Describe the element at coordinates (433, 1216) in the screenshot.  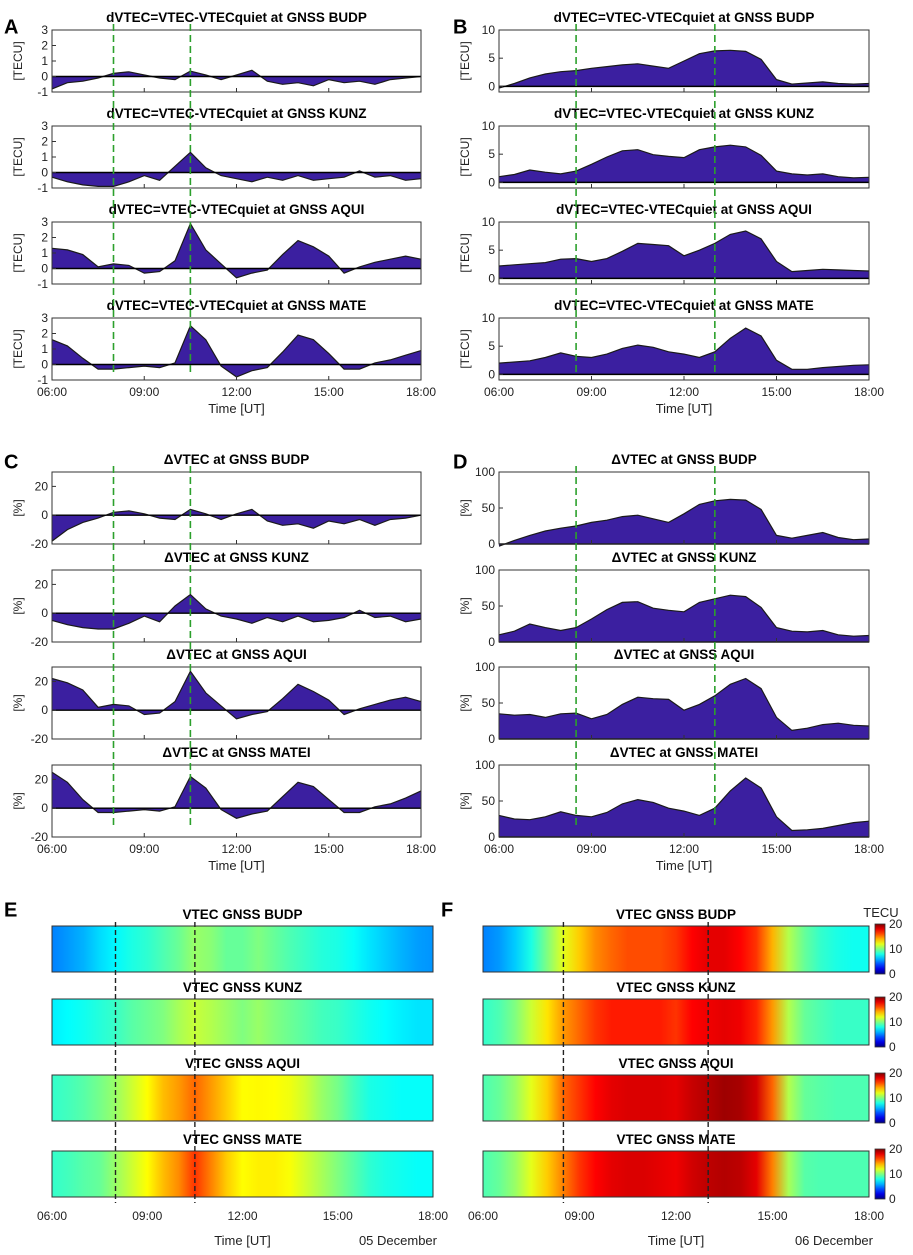
I see `x-tick-label: 18:00` at that location.